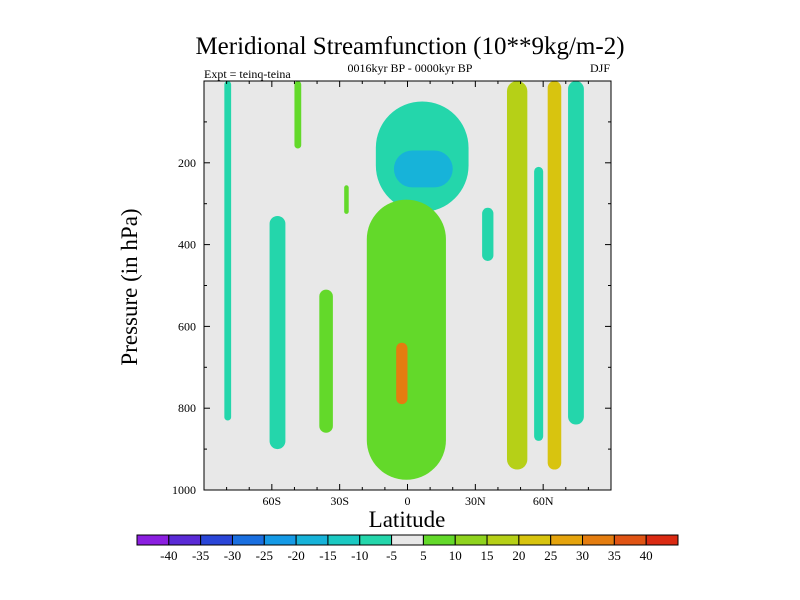 Image resolution: width=800 pixels, height=600 pixels. Describe the element at coordinates (200, 555) in the screenshot. I see `colorbar-label: -35` at that location.